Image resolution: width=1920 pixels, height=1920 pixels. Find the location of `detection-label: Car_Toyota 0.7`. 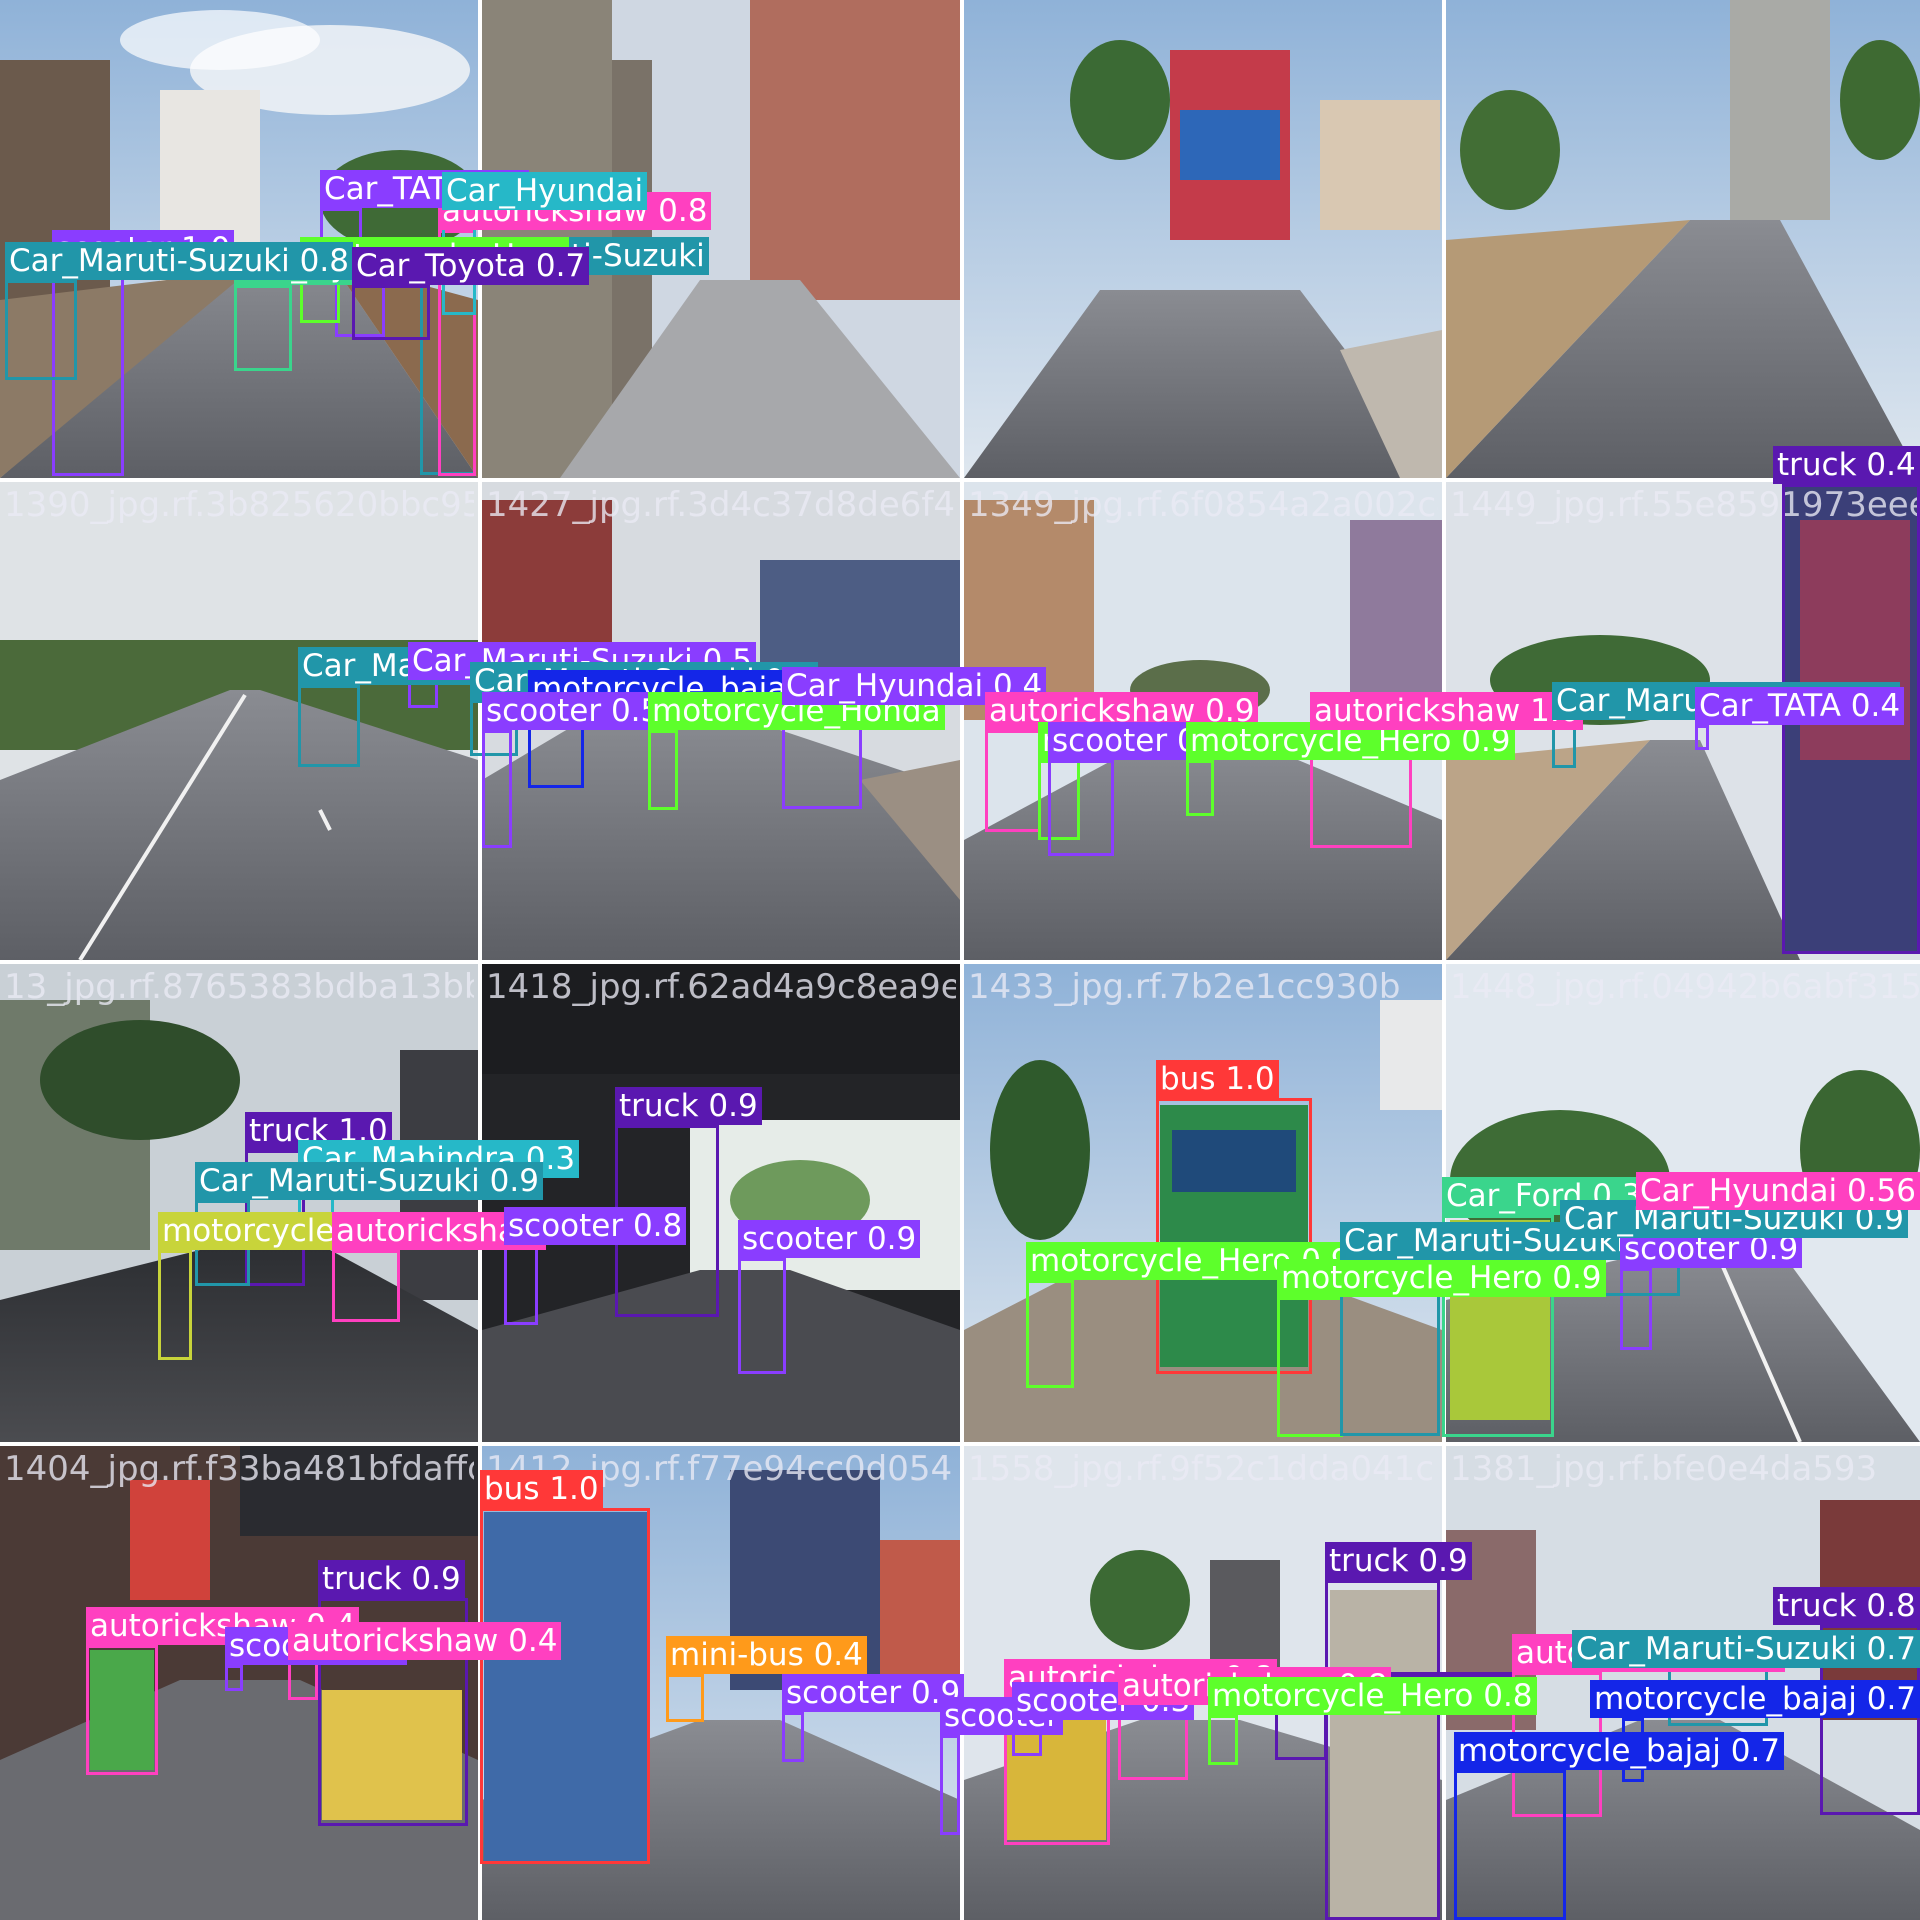

detection-label: Car_Toyota 0.7 is located at coordinates (471, 266).